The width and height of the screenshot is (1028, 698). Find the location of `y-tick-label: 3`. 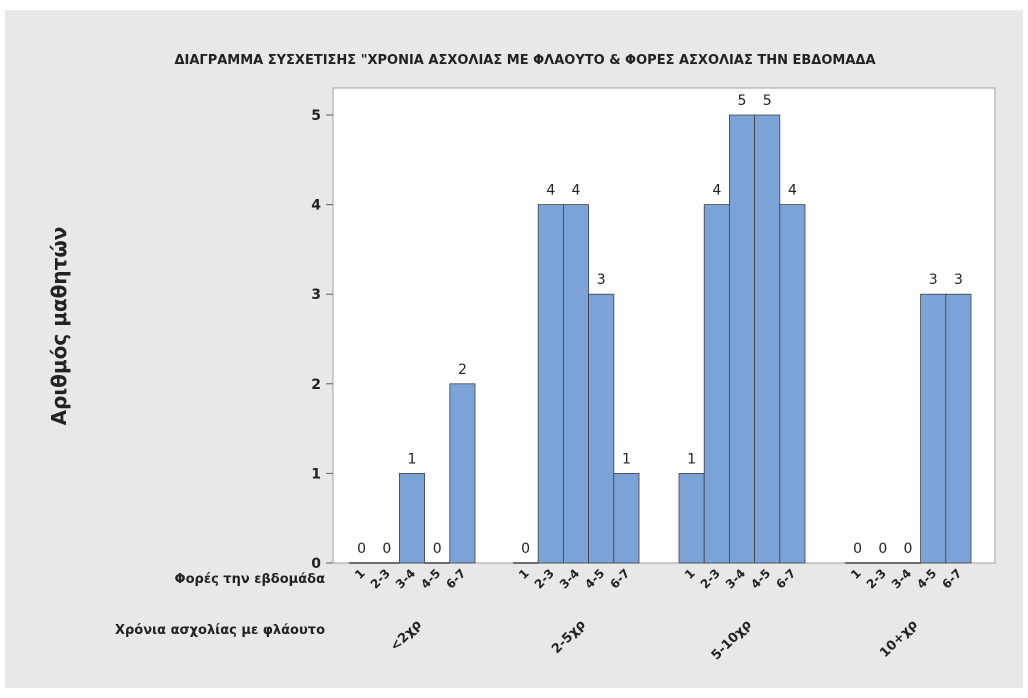

y-tick-label: 3 is located at coordinates (316, 295).